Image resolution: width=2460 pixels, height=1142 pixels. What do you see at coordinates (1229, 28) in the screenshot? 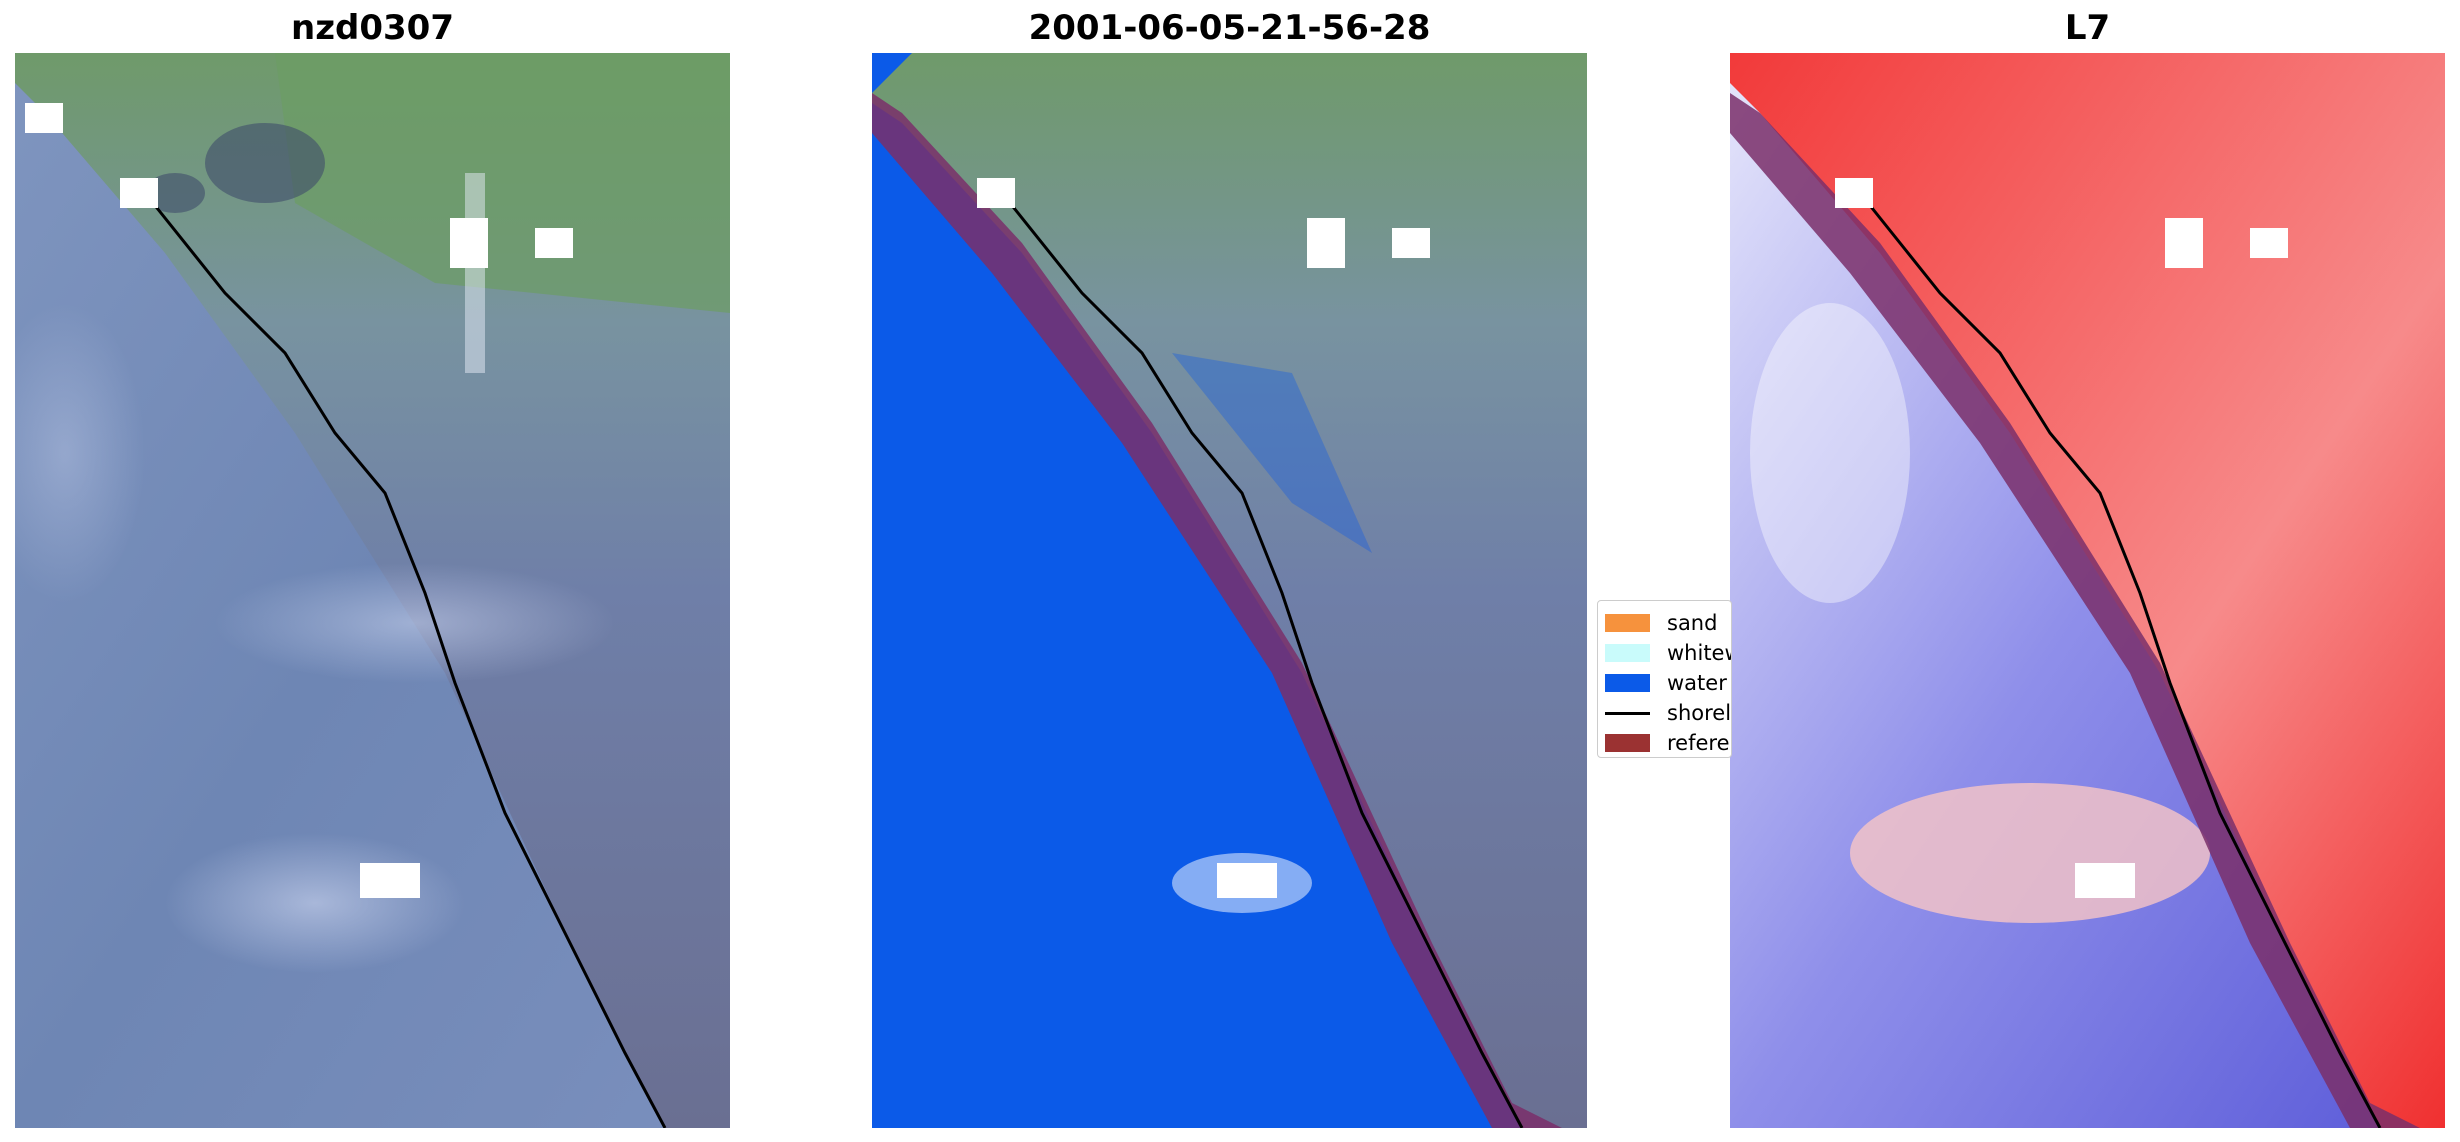
I see `panel-title-classified: 2001-06-05-21-56-28` at bounding box center [1229, 28].